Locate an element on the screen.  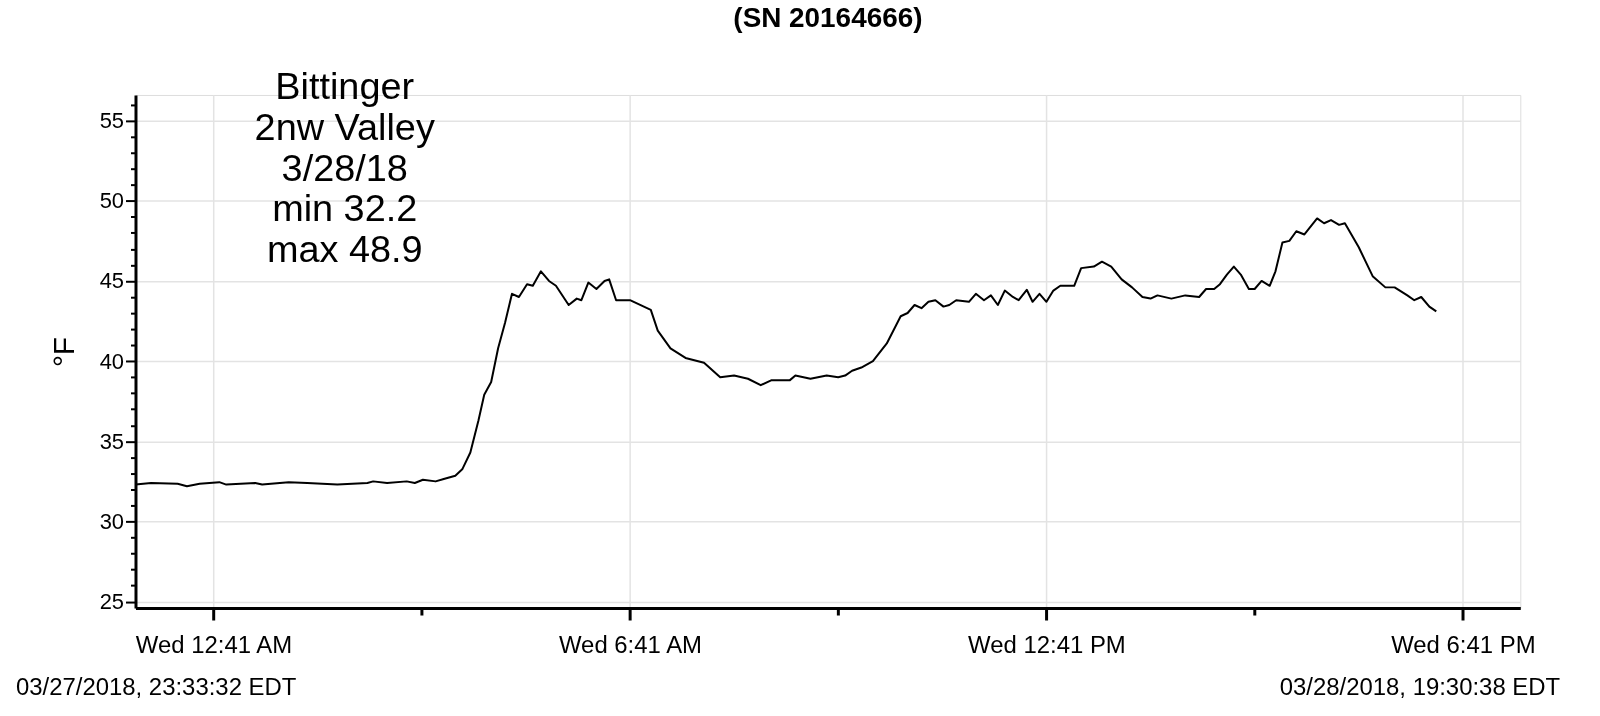
x-tick-label: Wed 6:41 PM is located at coordinates (1463, 645).